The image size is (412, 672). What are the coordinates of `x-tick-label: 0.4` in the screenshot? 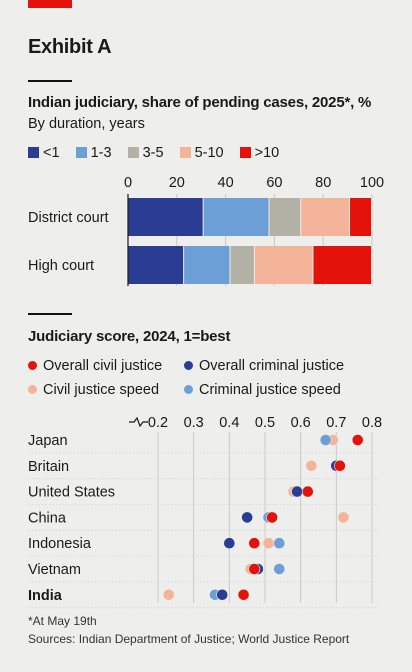 It's located at (229, 423).